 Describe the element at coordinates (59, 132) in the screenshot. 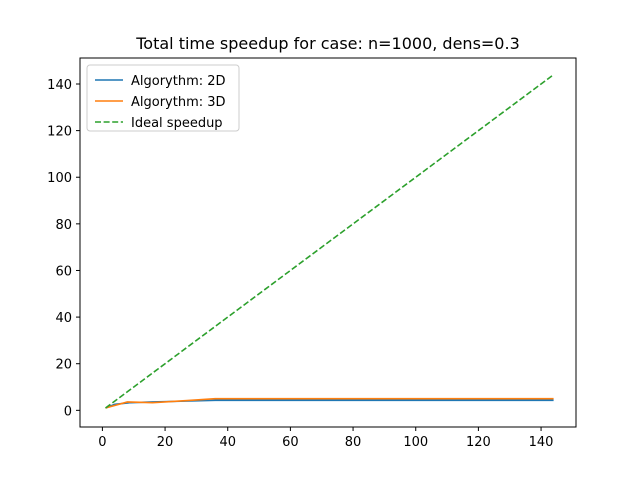

I see `y-tick-label: 120` at that location.